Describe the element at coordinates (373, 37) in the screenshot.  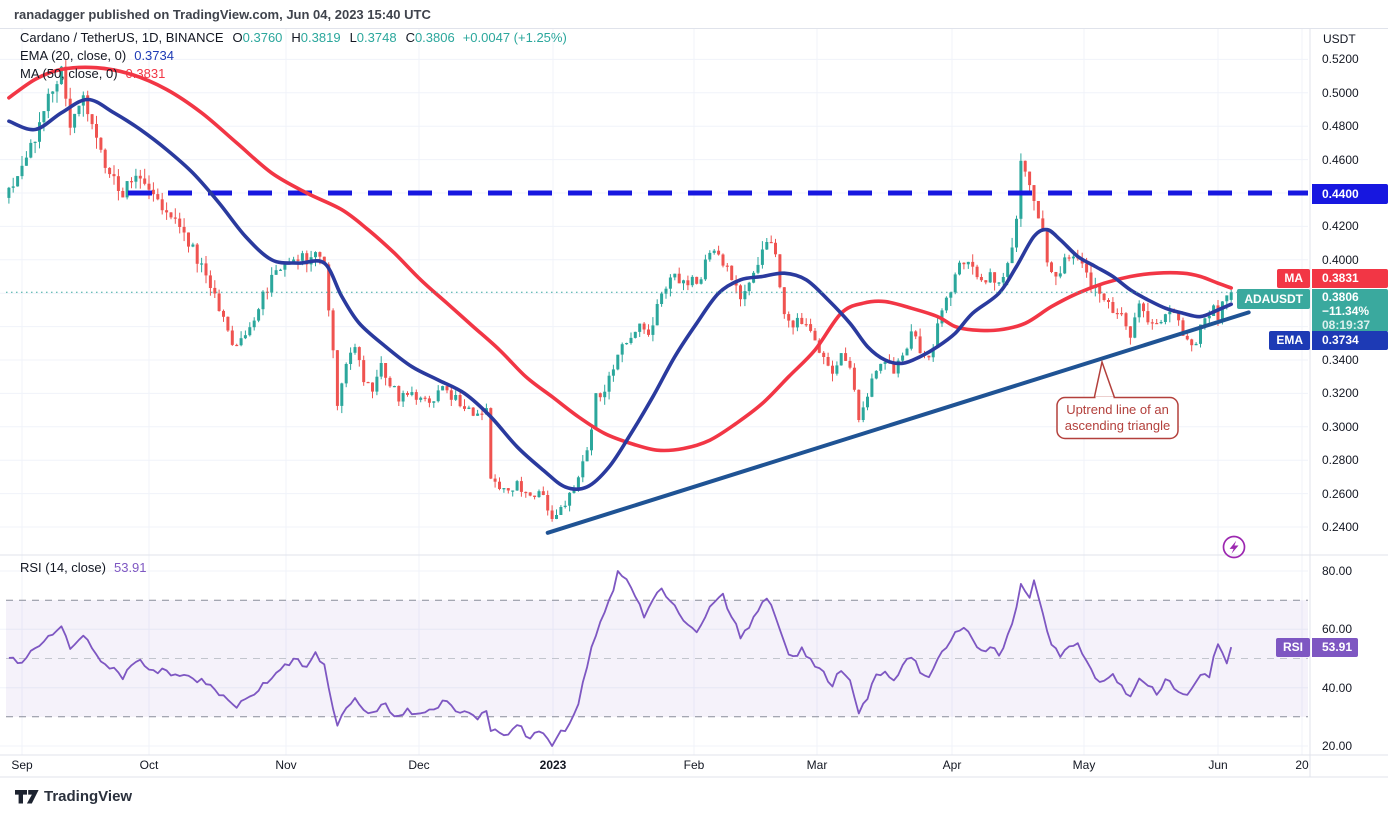
I see `ohlc-low: L0.3748` at that location.